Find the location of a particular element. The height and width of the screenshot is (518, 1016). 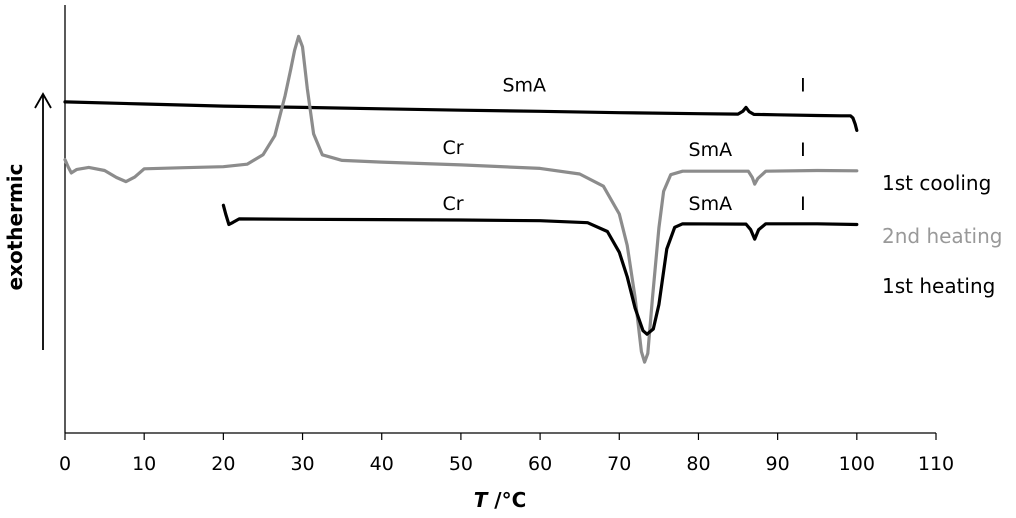

x-axis-title-unit: /°C is located at coordinates (506, 500).